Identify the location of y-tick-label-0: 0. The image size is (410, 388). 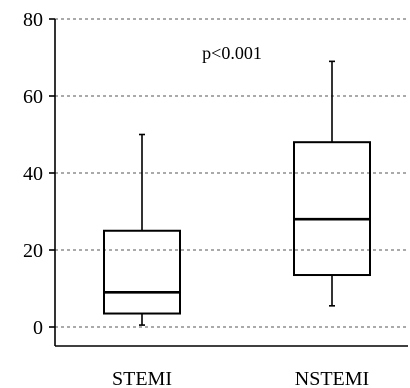
(38, 328).